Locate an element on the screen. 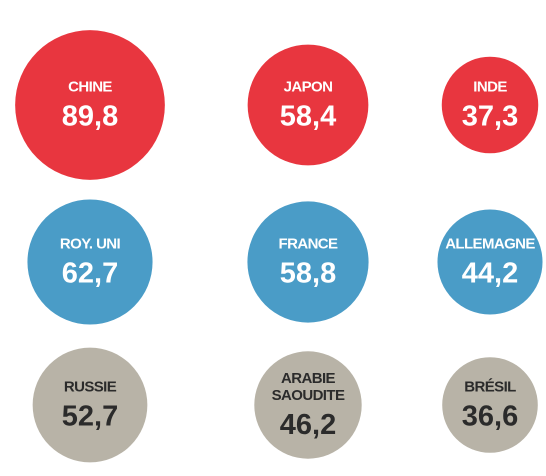  bubble-label: INDE 37,3 is located at coordinates (490, 105).